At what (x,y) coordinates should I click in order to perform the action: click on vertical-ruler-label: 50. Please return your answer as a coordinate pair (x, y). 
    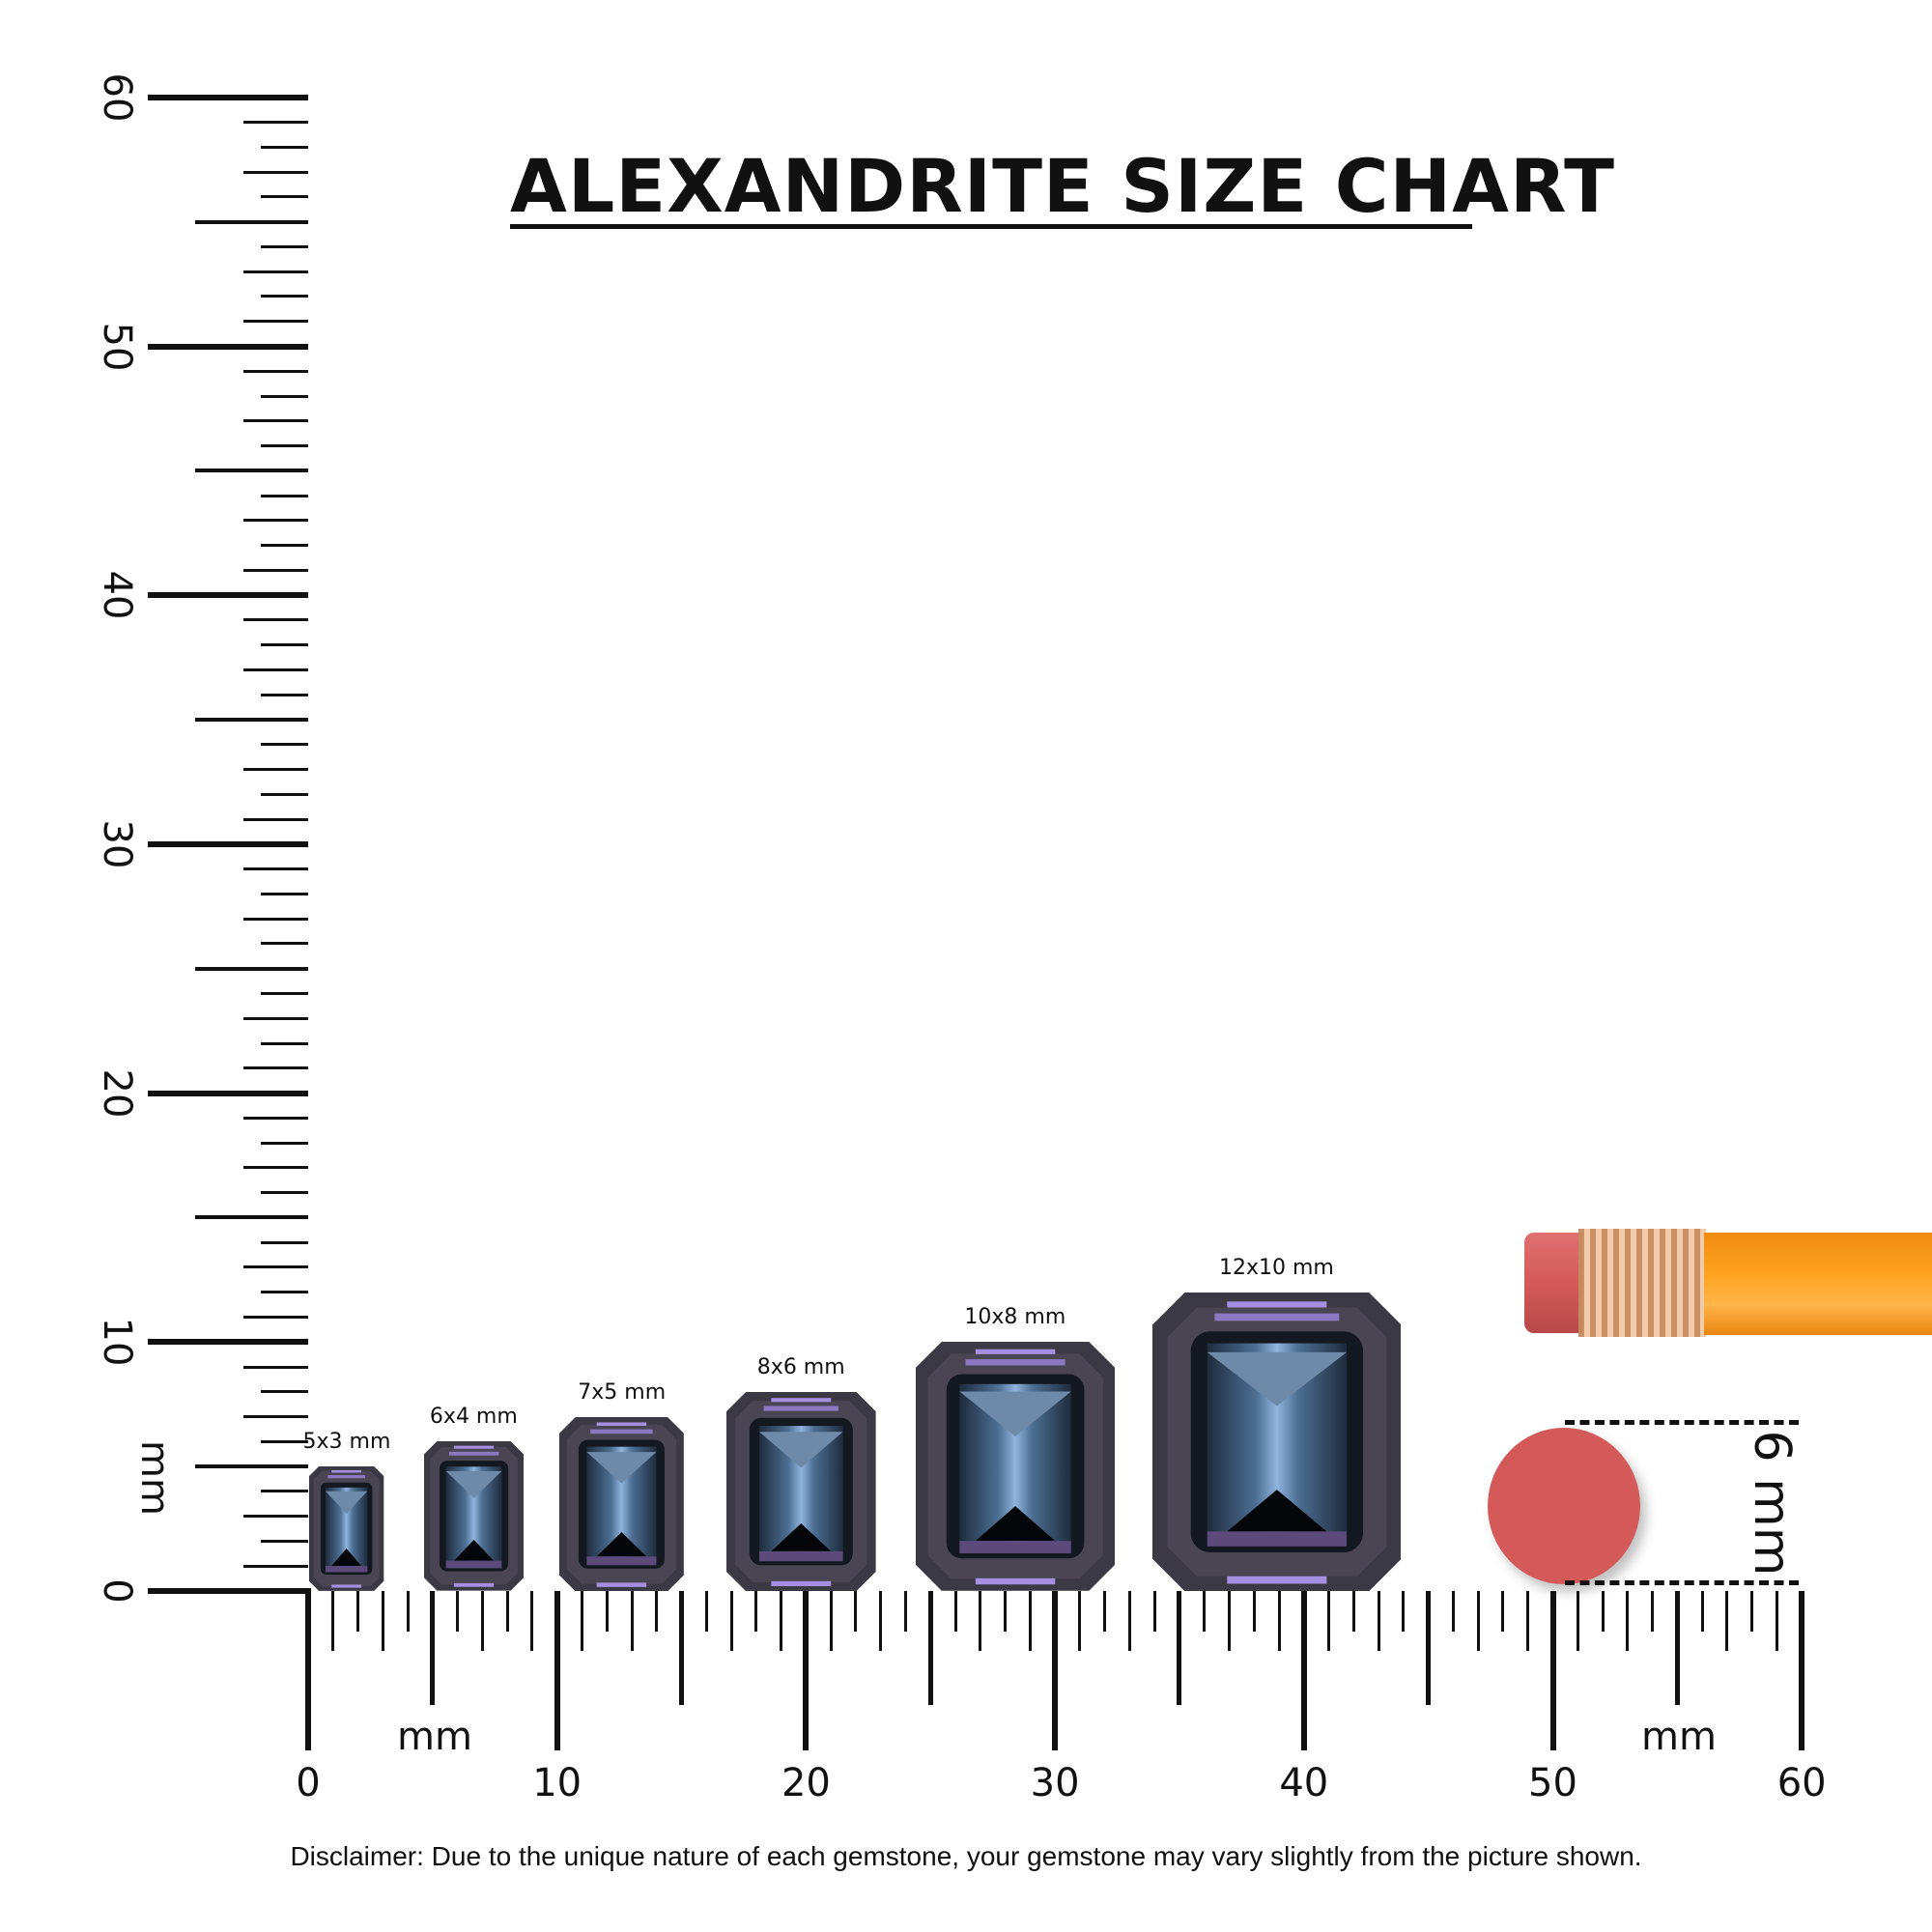
    Looking at the image, I should click on (117, 346).